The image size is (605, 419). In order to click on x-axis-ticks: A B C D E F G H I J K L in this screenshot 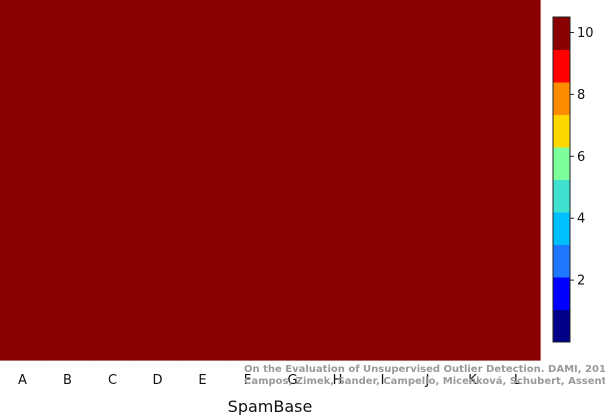, I will do `click(270, 380)`.